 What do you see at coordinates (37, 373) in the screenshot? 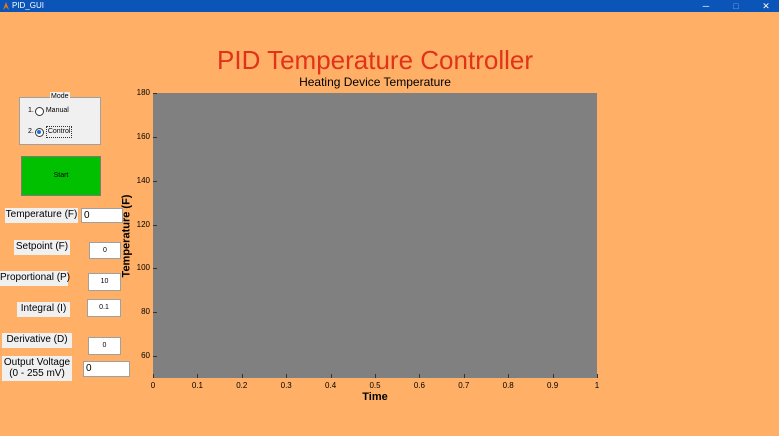
I see `output-voltage-label-line2: (0 - 255 mV)` at bounding box center [37, 373].